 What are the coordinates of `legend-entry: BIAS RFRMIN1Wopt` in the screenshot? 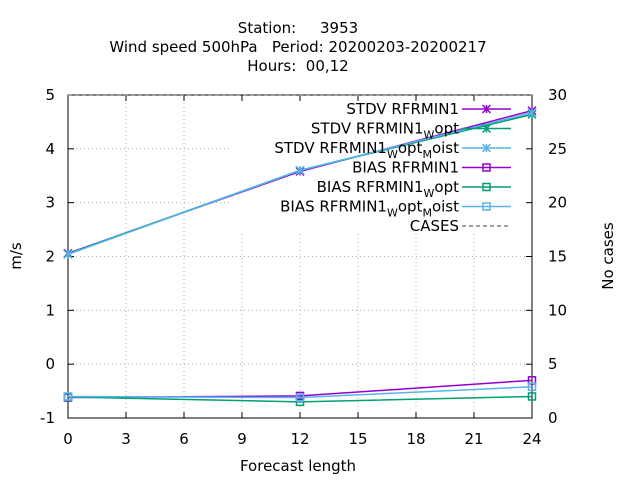 It's located at (414, 189).